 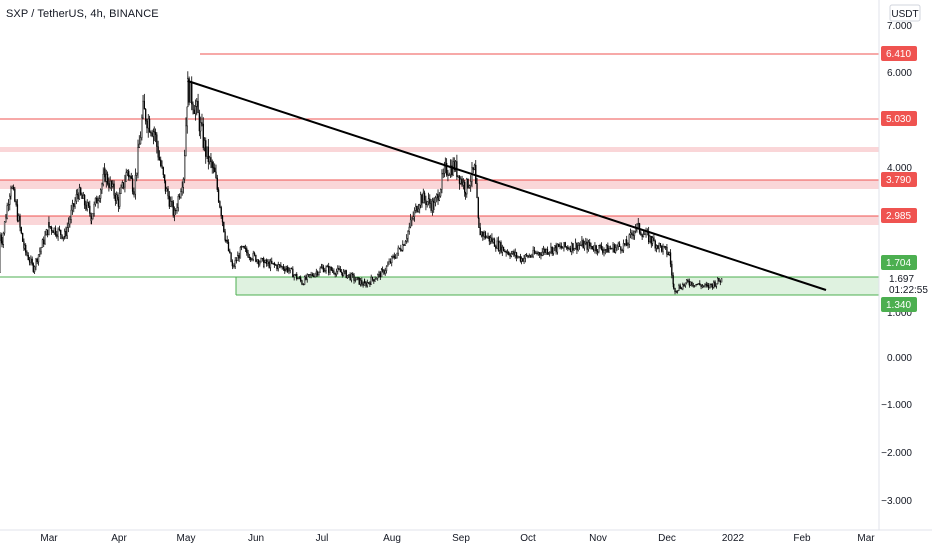 What do you see at coordinates (899, 304) in the screenshot?
I see `price-tag-1.340: 1.340` at bounding box center [899, 304].